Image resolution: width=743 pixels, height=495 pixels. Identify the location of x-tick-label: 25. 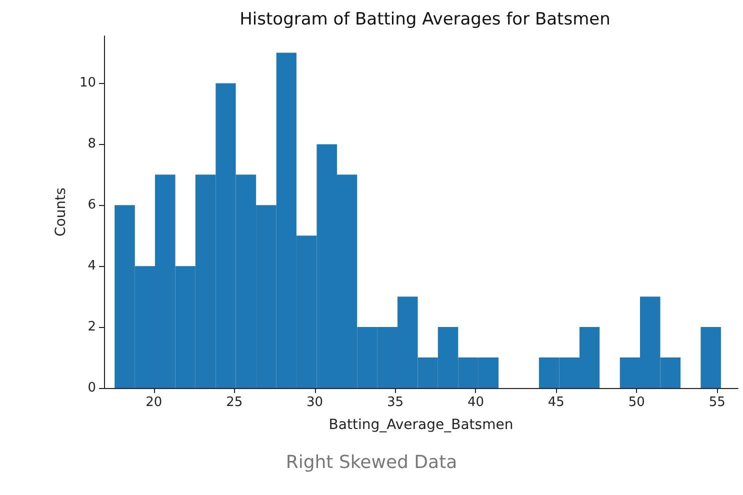
(234, 402).